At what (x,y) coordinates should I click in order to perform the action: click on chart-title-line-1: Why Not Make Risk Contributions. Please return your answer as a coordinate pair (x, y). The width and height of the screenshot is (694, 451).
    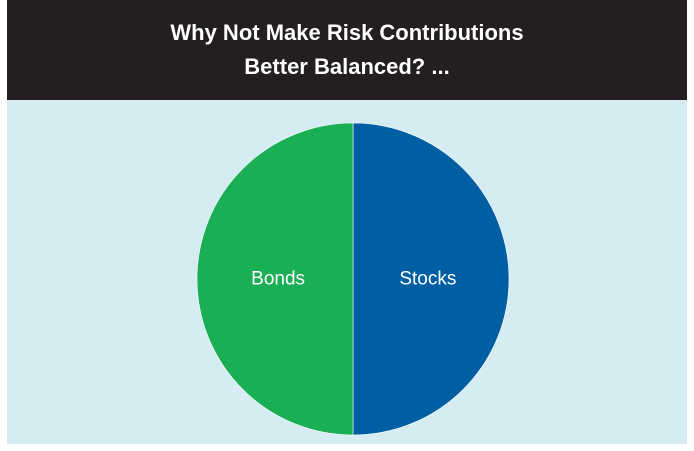
    Looking at the image, I should click on (347, 32).